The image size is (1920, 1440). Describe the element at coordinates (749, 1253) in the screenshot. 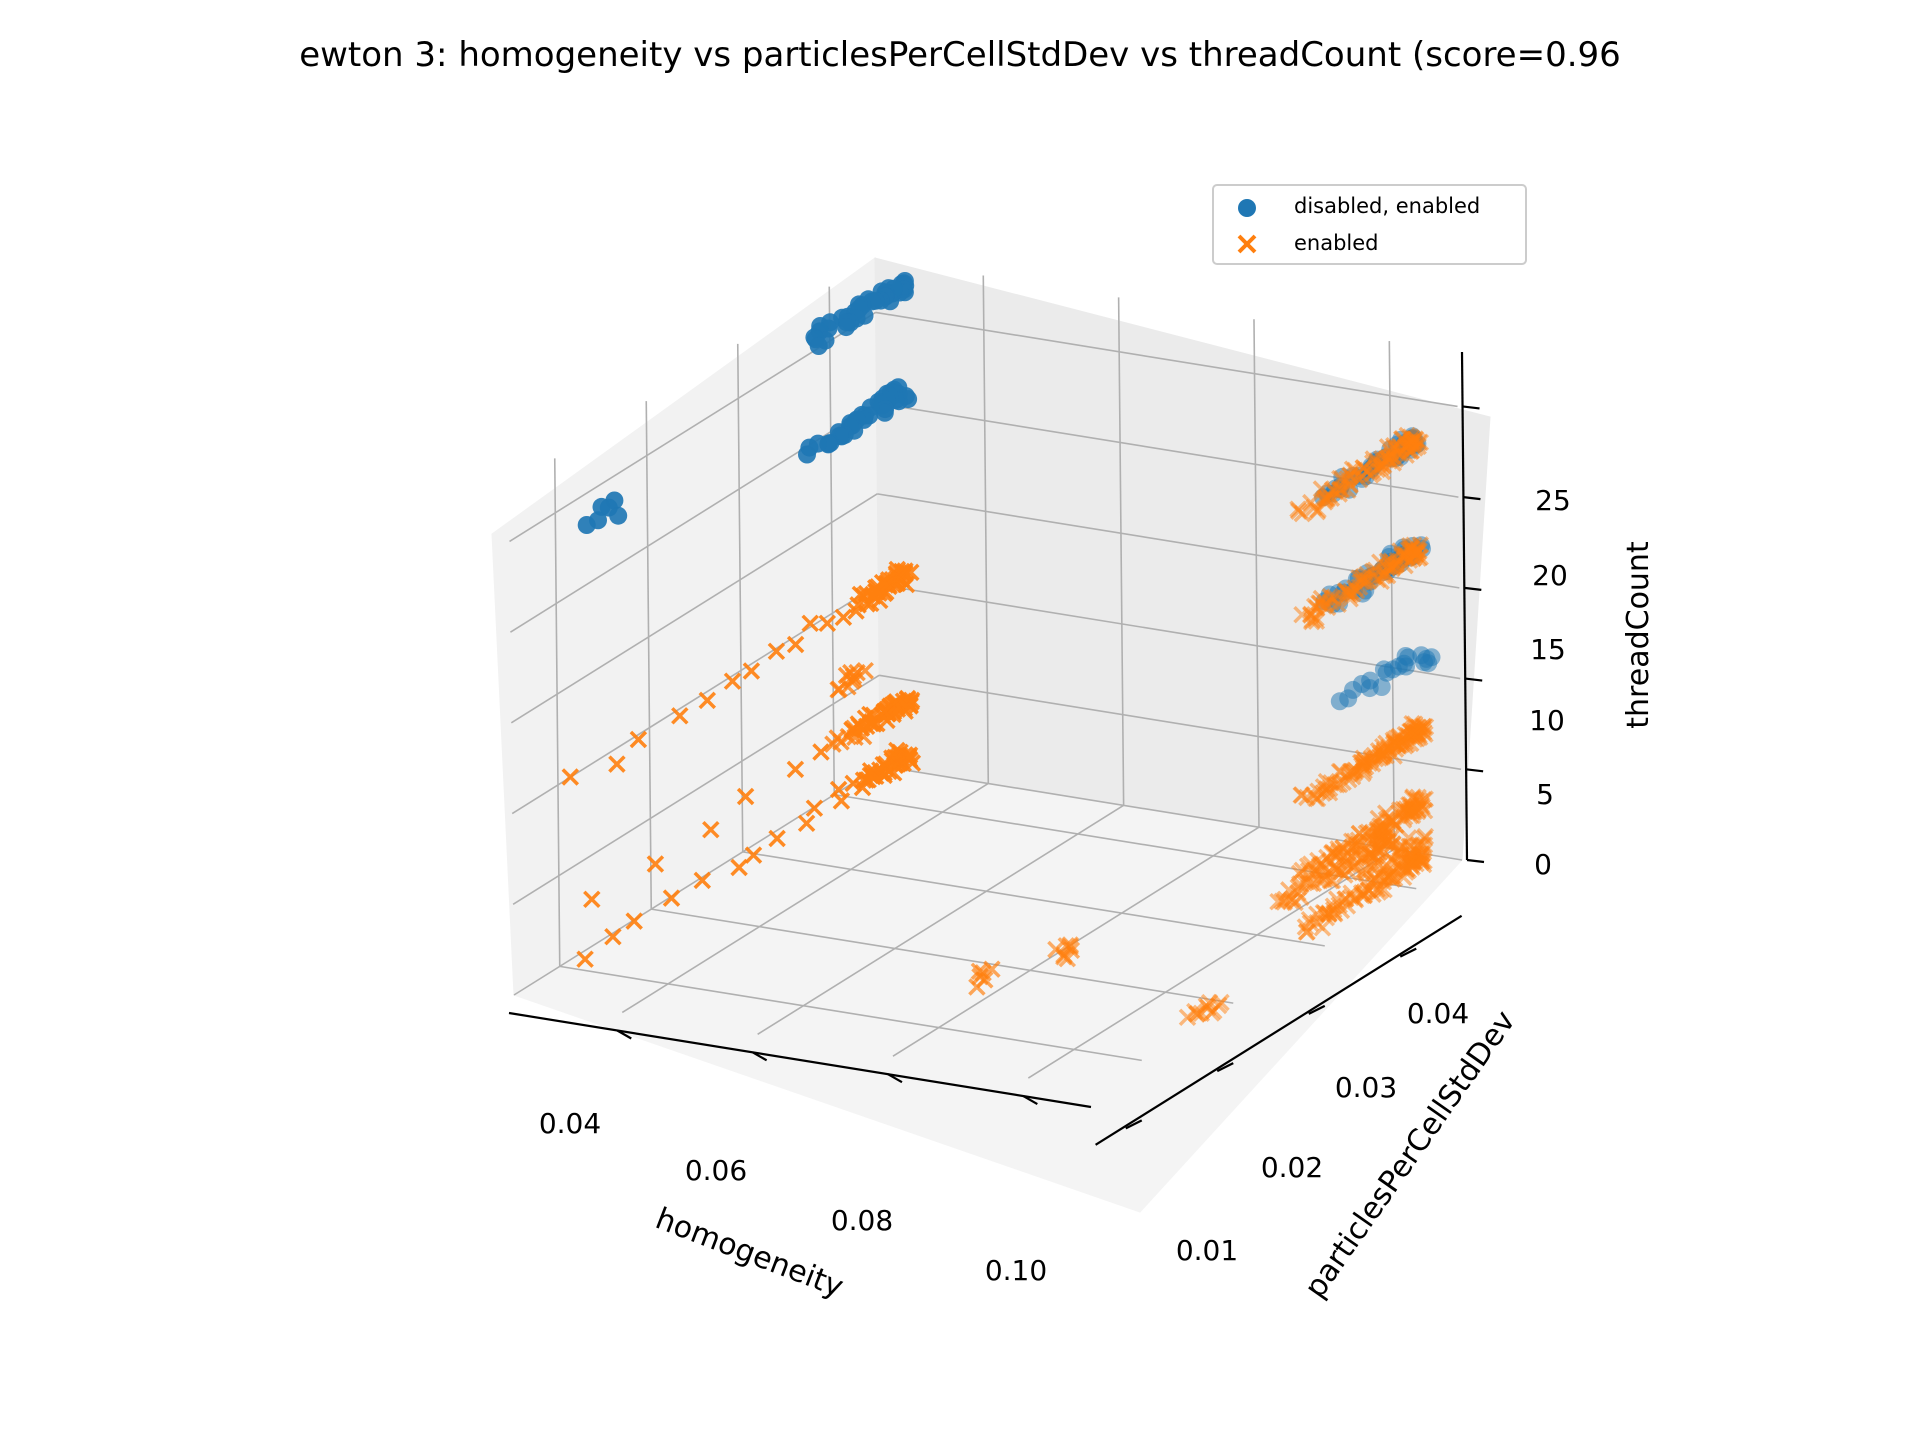

I see `x-axis-label: homogeneity` at that location.